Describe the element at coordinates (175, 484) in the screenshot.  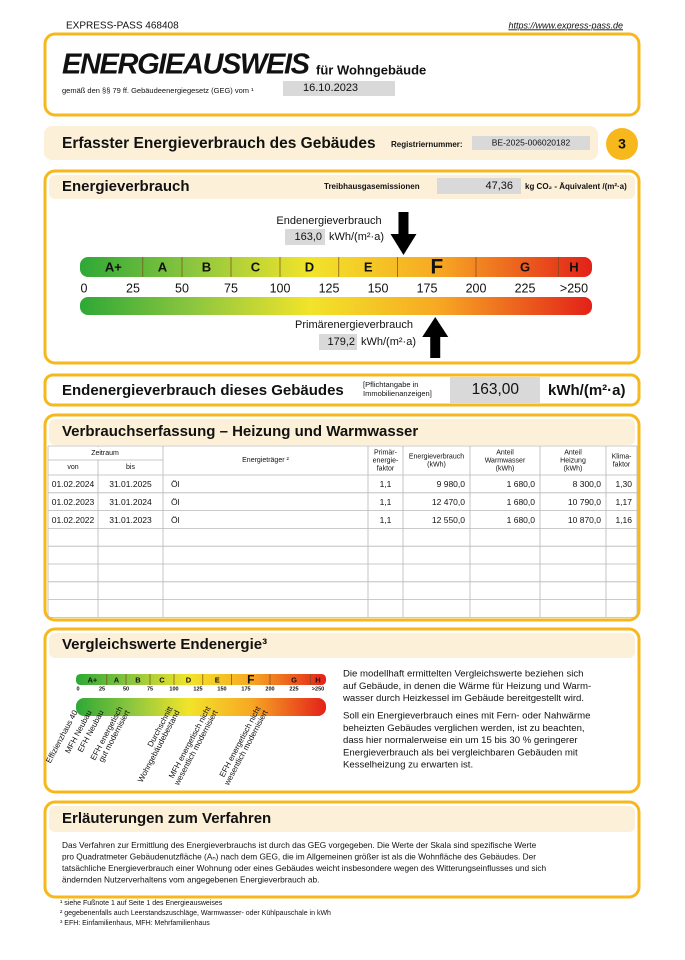
I see `table-cell: Öl` at that location.